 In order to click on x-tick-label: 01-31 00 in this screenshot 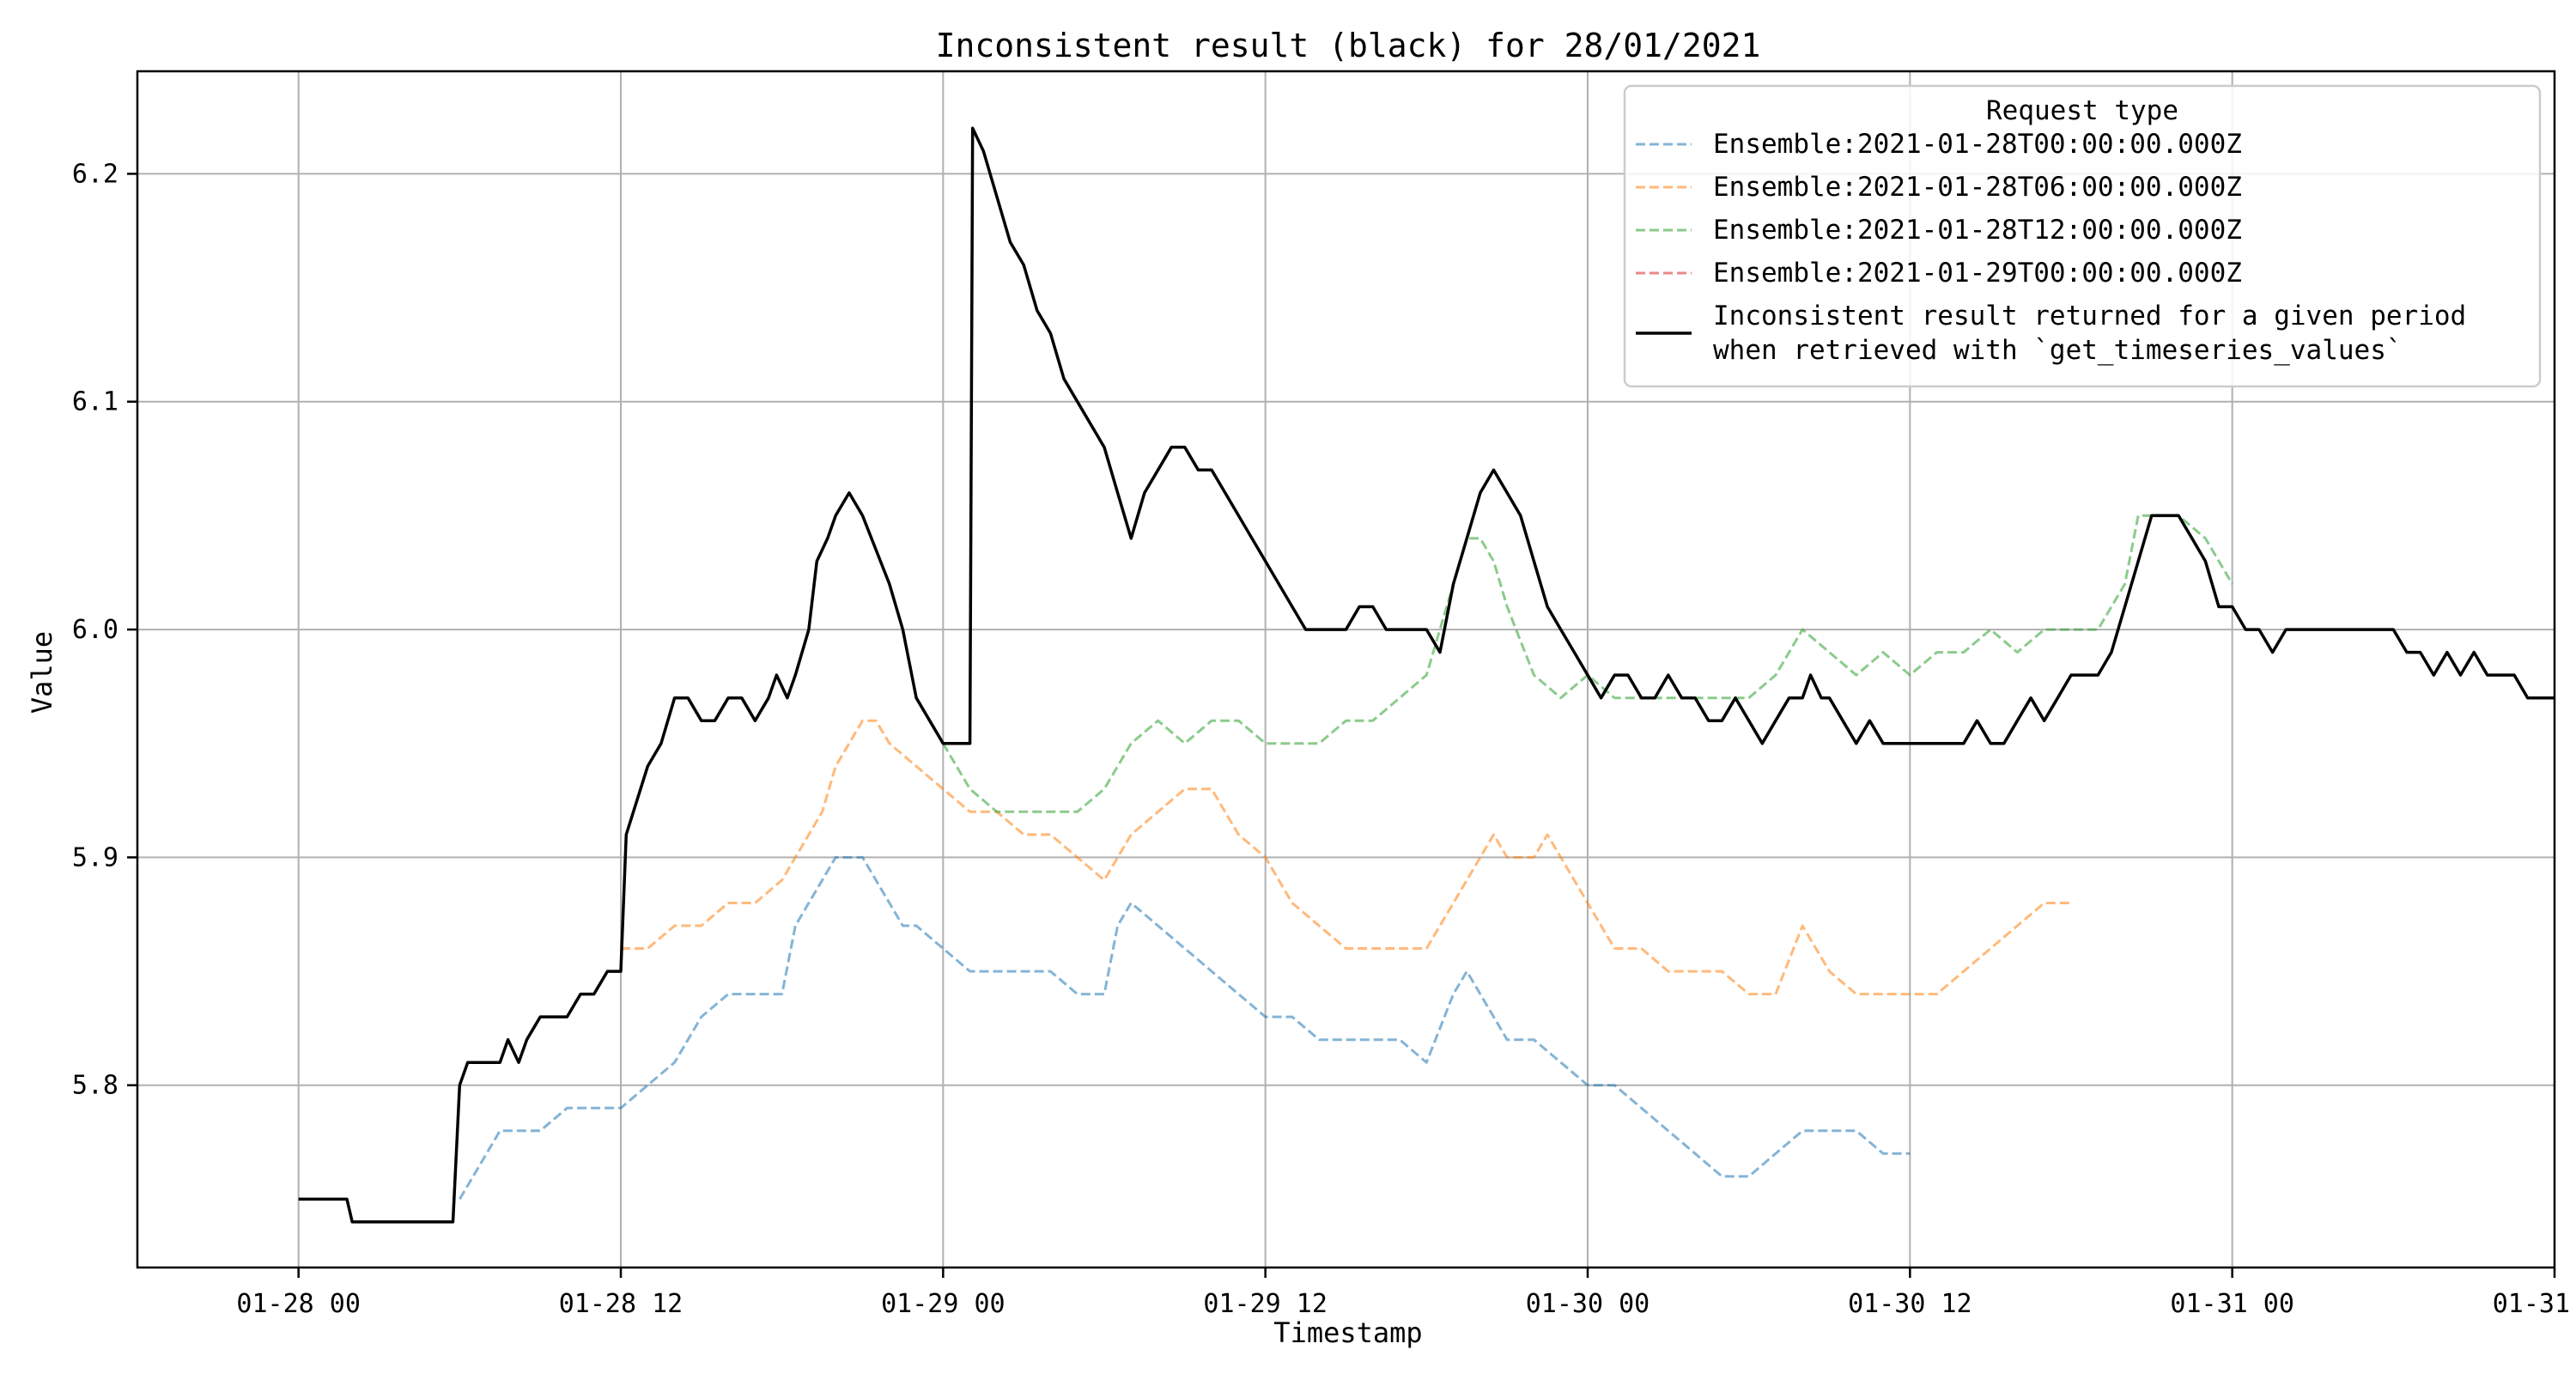, I will do `click(2232, 1304)`.